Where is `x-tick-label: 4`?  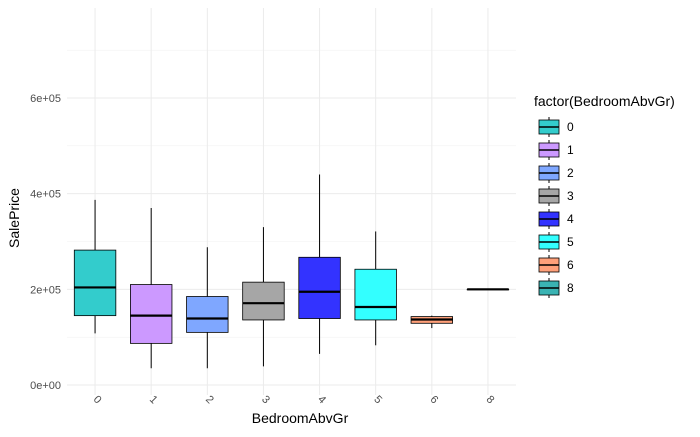
x-tick-label: 4 is located at coordinates (321, 399).